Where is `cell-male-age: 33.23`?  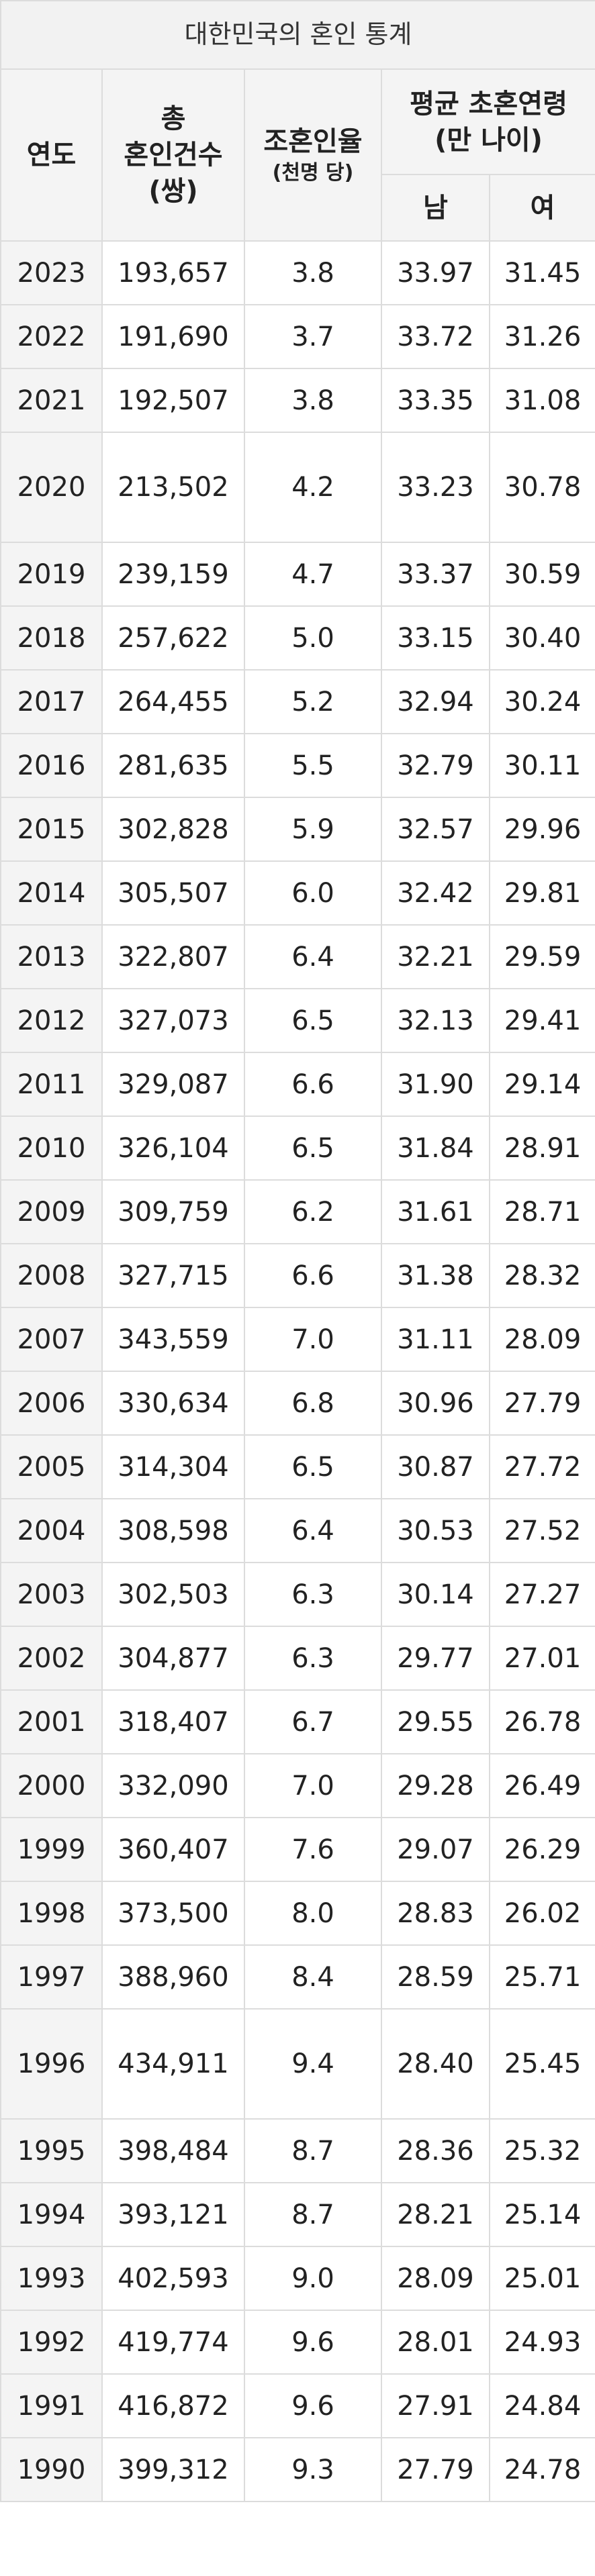
cell-male-age: 33.23 is located at coordinates (435, 487).